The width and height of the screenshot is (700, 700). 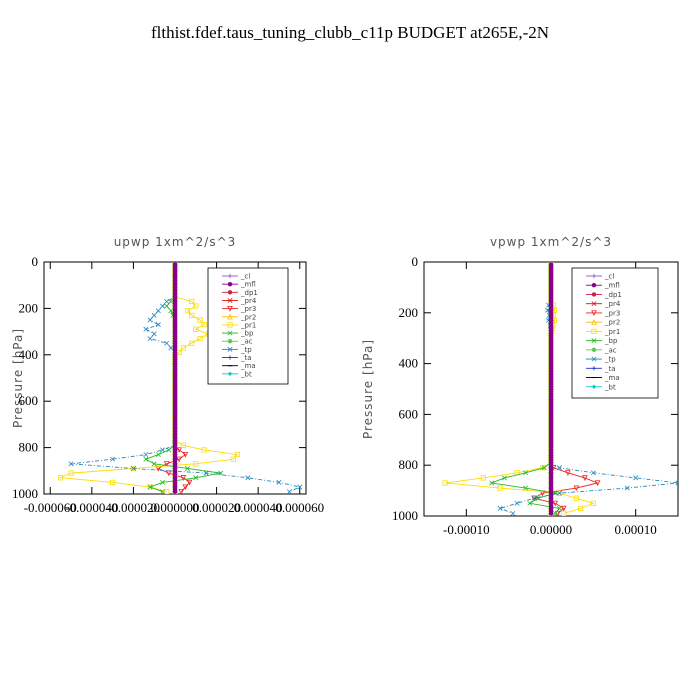 What do you see at coordinates (636, 529) in the screenshot?
I see `x-tick-label: 0.00010` at bounding box center [636, 529].